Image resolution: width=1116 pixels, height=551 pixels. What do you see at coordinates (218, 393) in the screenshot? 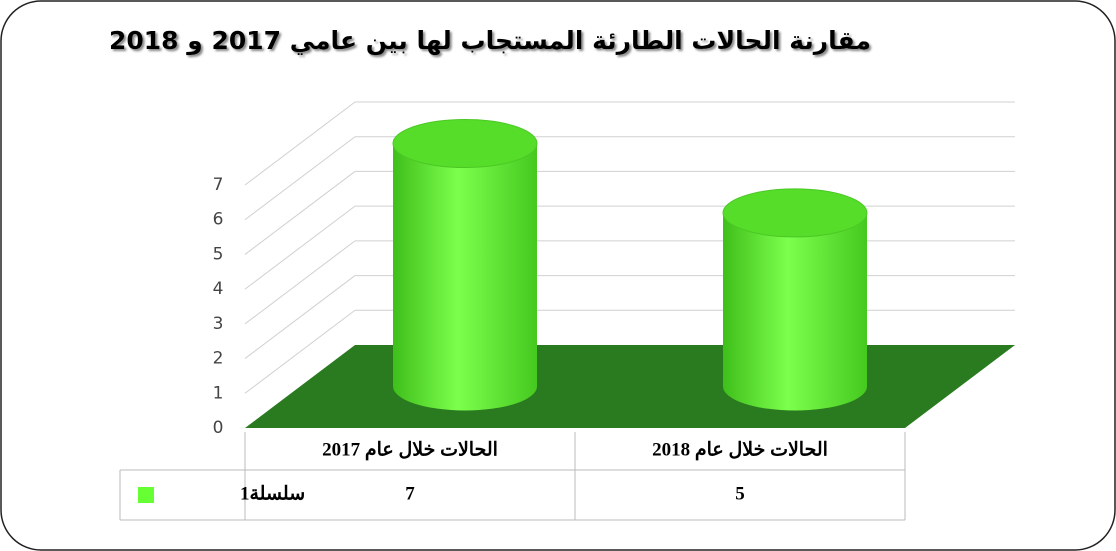
I see `y-tick-label: 1` at bounding box center [218, 393].